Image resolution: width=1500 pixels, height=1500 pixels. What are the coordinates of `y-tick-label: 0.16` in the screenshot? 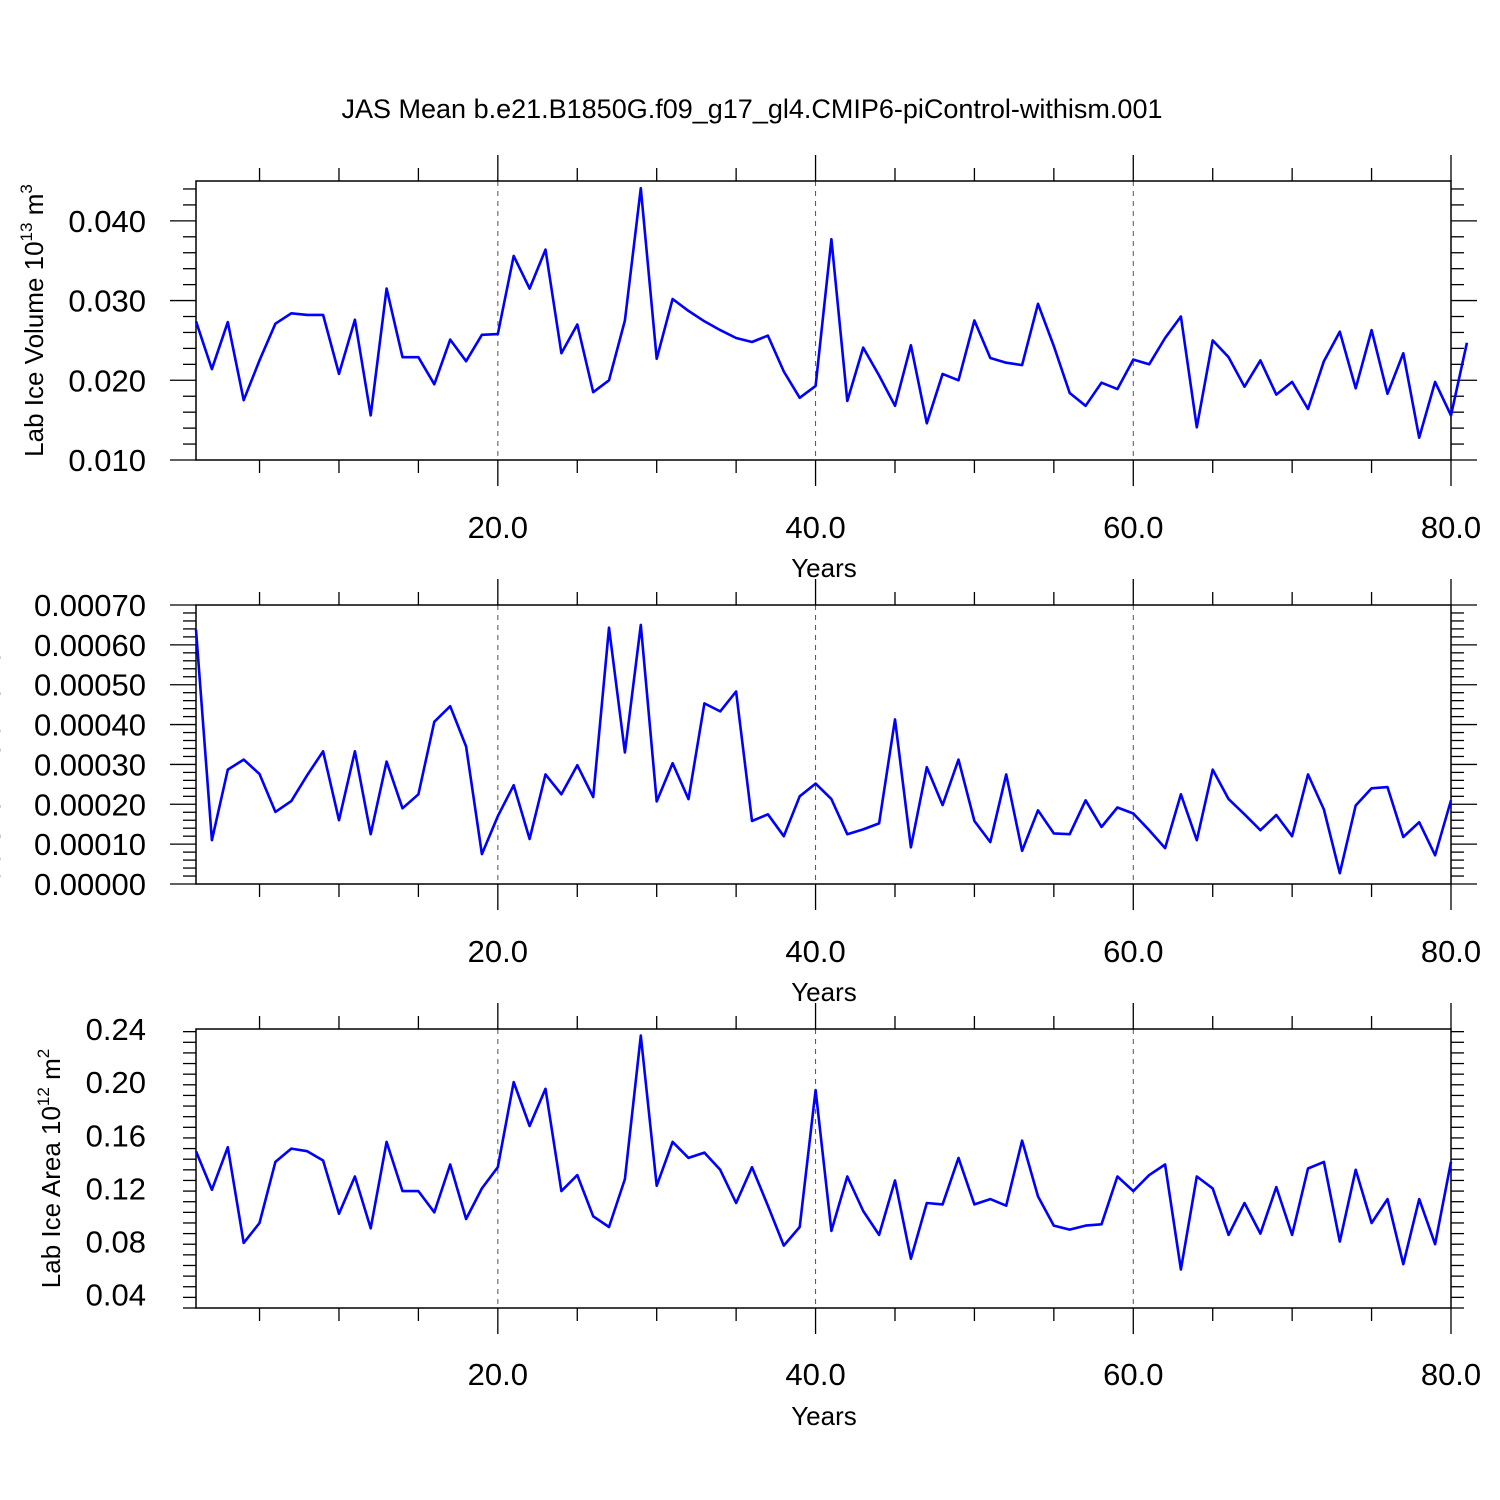 It's located at (116, 1135).